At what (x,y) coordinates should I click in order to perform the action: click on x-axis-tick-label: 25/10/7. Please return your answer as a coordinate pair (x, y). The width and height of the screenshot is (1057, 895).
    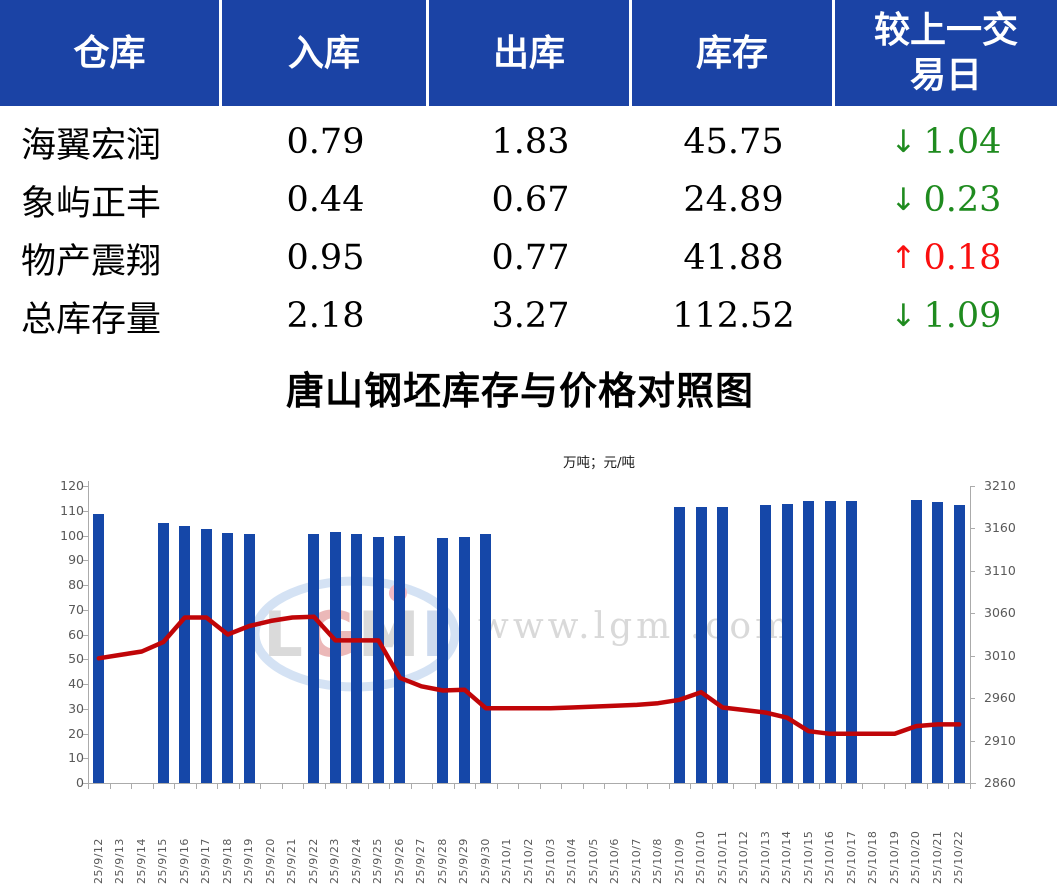
    Looking at the image, I should click on (636, 861).